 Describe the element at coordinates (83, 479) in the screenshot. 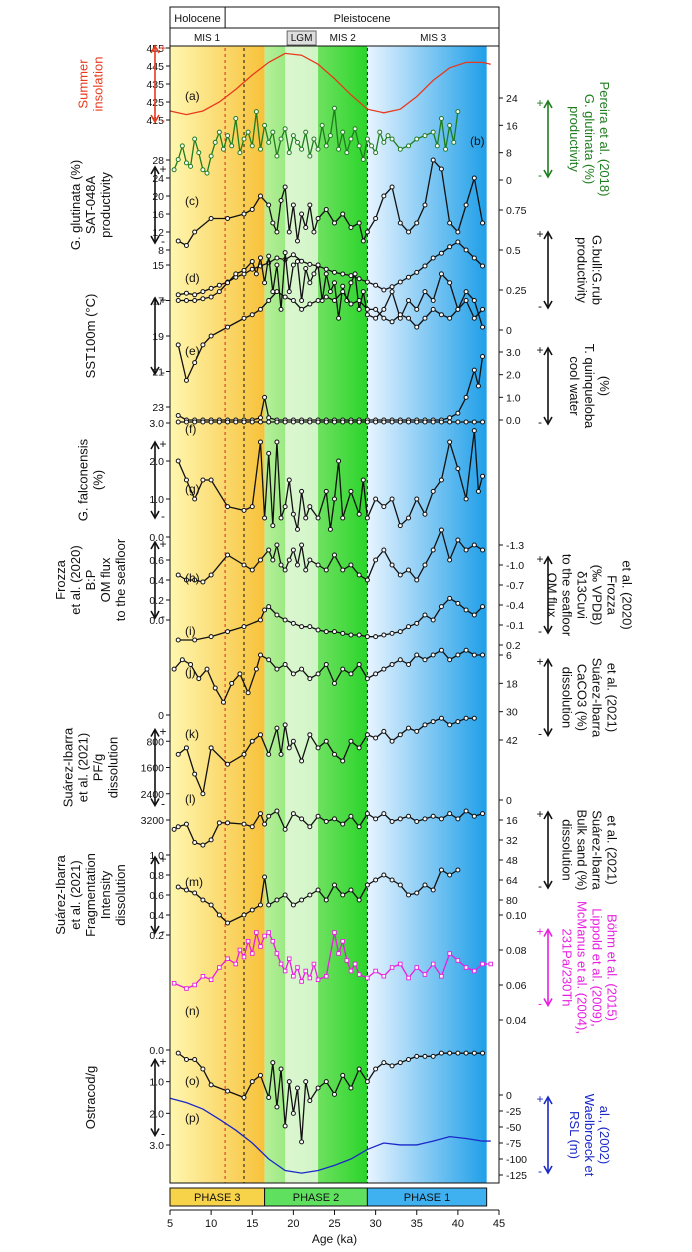

I see `side-label-g: G. falconensis` at that location.